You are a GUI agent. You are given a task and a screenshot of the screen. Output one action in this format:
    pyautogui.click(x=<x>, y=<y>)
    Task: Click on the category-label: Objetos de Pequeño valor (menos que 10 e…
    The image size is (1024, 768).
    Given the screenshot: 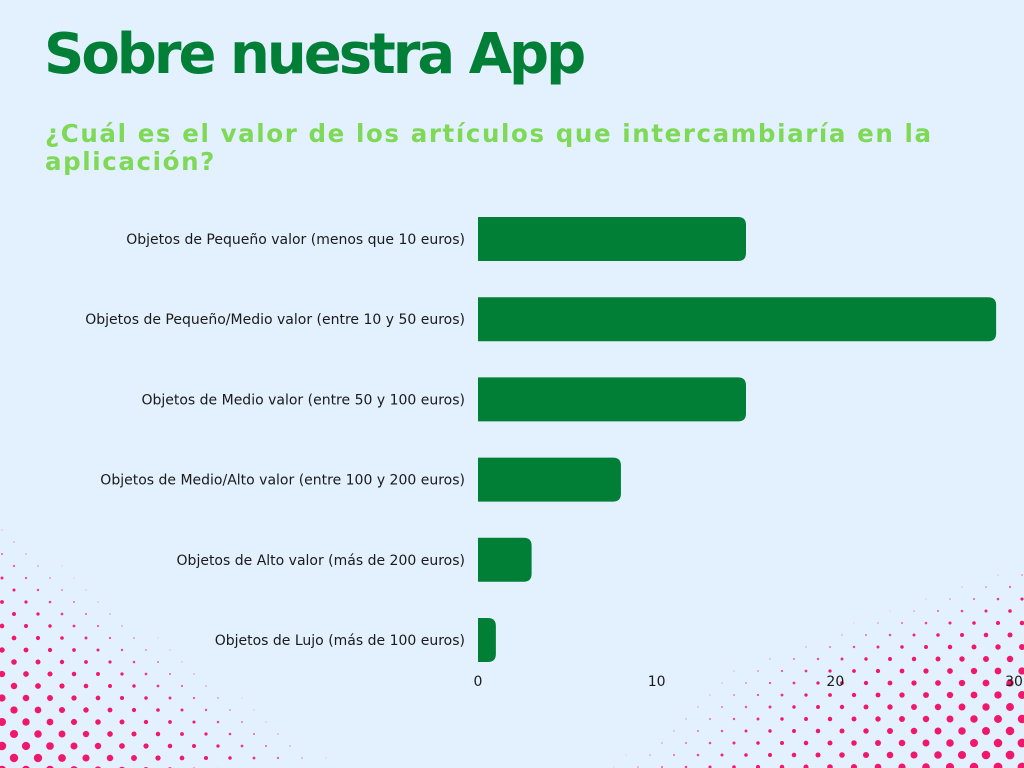 What is the action you would take?
    pyautogui.click(x=295, y=240)
    